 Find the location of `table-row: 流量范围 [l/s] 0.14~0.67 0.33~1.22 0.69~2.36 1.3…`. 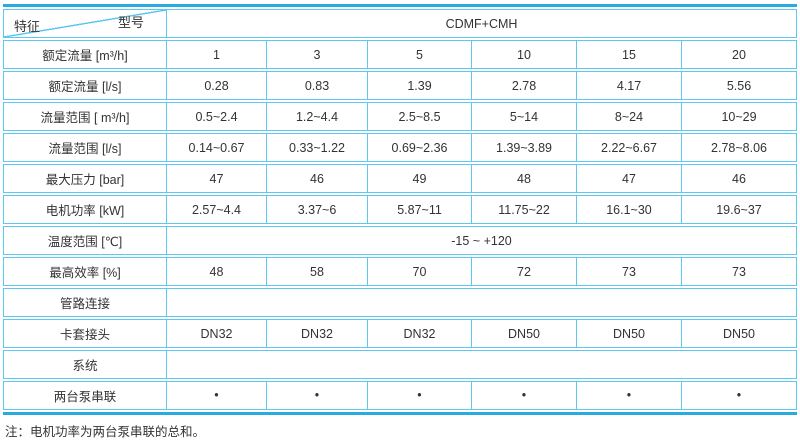

table-row: 流量范围 [l/s] 0.14~0.67 0.33~1.22 0.69~2.36 1.3… is located at coordinates (400, 147).